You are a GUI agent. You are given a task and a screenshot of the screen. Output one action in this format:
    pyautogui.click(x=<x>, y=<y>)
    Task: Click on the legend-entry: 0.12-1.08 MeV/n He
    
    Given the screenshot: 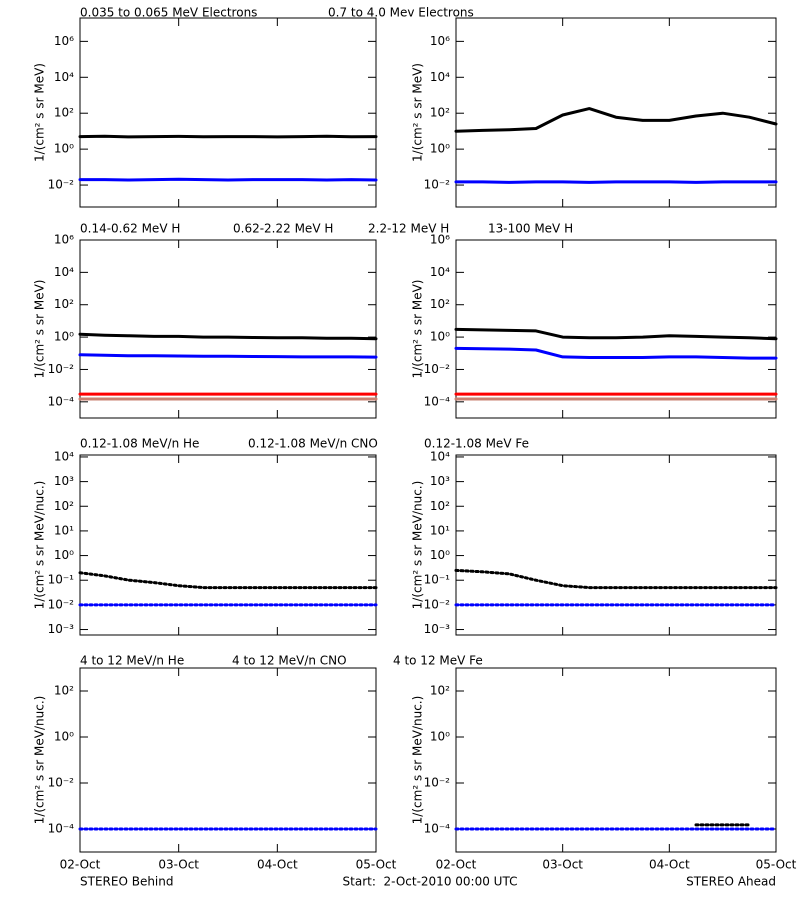 What is the action you would take?
    pyautogui.click(x=139, y=444)
    